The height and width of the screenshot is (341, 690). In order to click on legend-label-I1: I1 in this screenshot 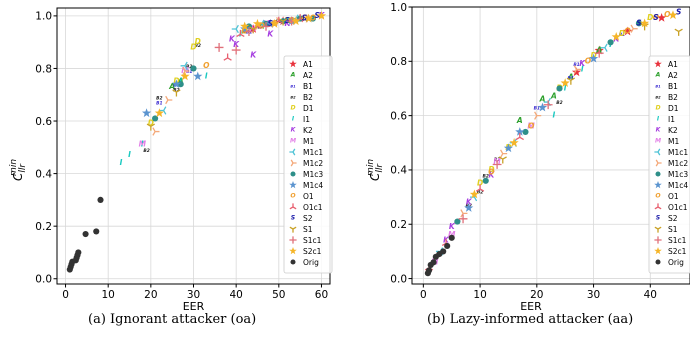, I will do `click(671, 119)`.